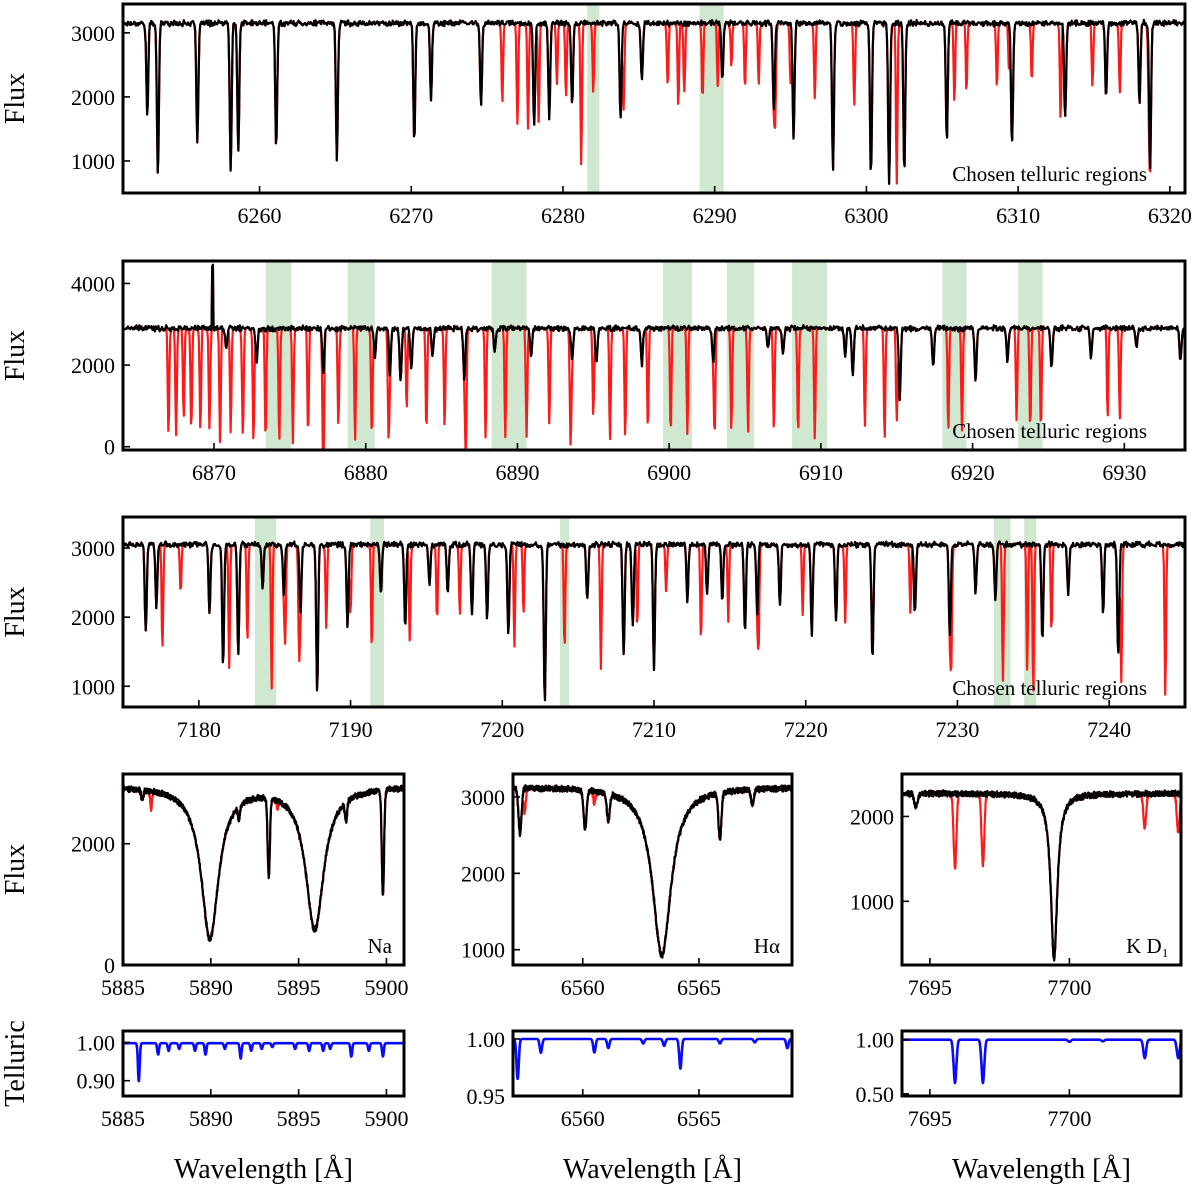 The height and width of the screenshot is (1200, 1200). Describe the element at coordinates (1019, 1106) in the screenshot. I see `panel-t3: 7695 7700 0.50 1.00 Wavelength [Å]` at that location.